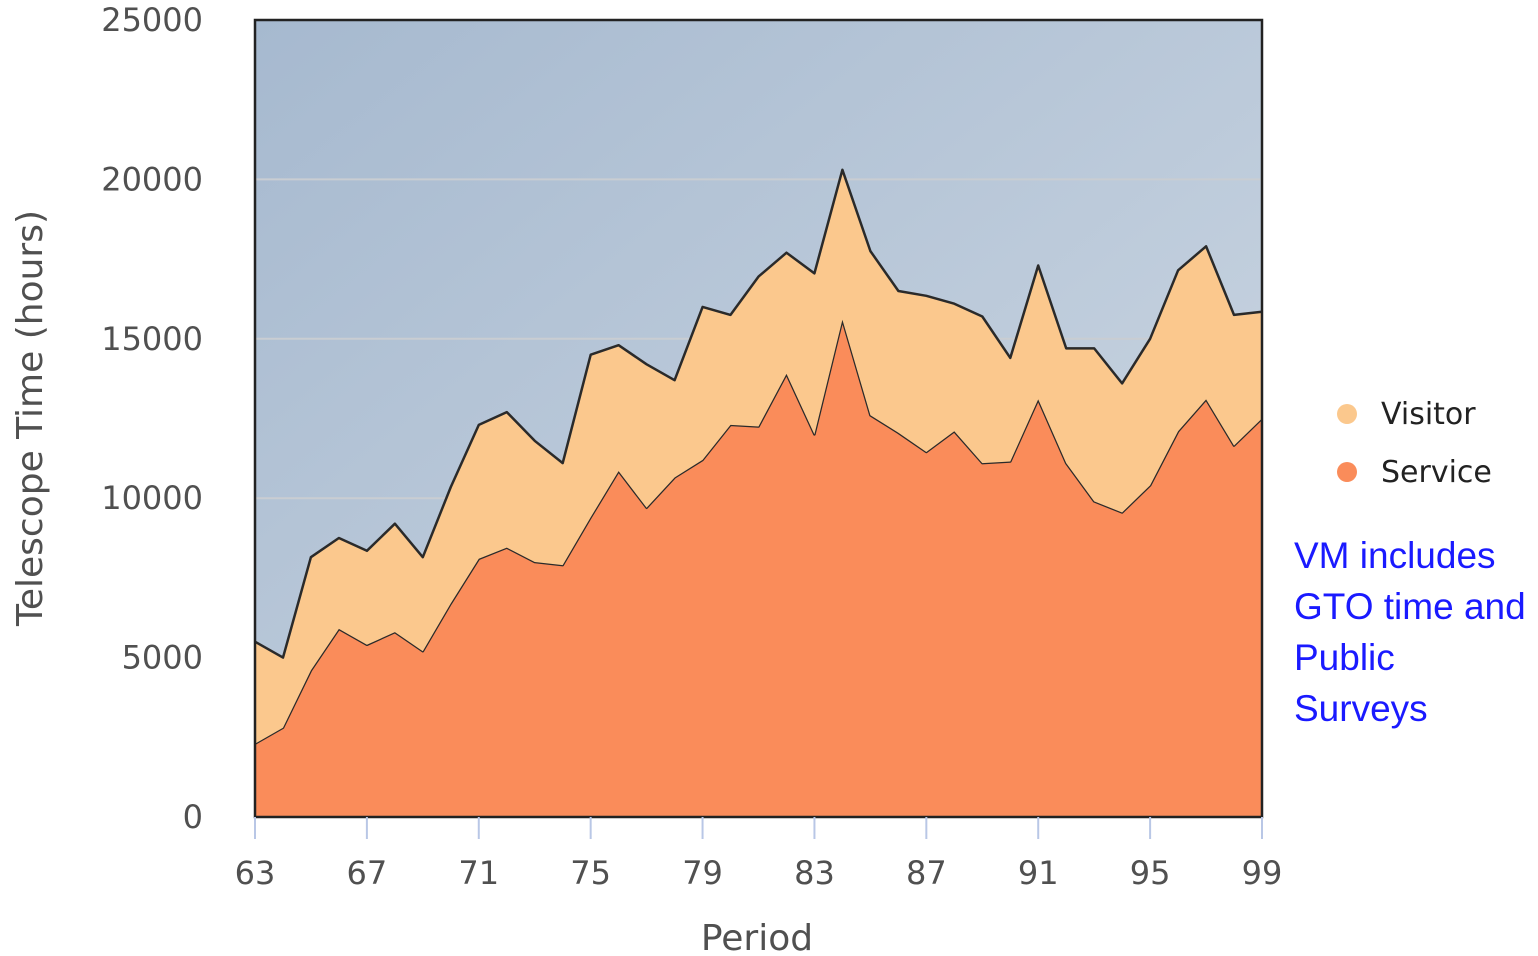 The image size is (1538, 956). Describe the element at coordinates (1428, 414) in the screenshot. I see `legend-label-visitor: Visitor` at that location.